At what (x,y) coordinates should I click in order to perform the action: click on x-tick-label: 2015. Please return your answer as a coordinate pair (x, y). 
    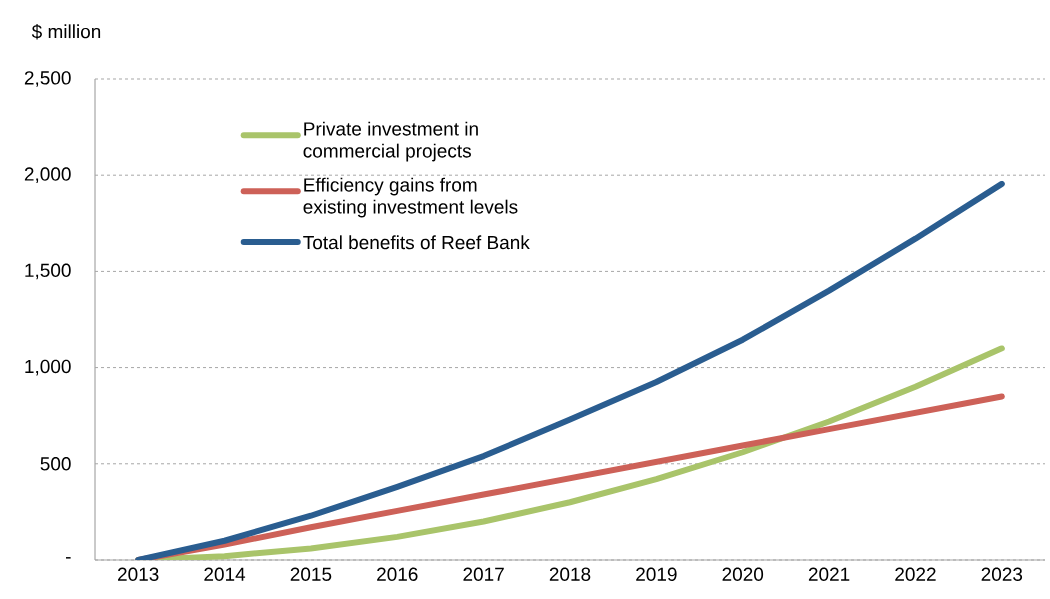
    Looking at the image, I should click on (311, 574).